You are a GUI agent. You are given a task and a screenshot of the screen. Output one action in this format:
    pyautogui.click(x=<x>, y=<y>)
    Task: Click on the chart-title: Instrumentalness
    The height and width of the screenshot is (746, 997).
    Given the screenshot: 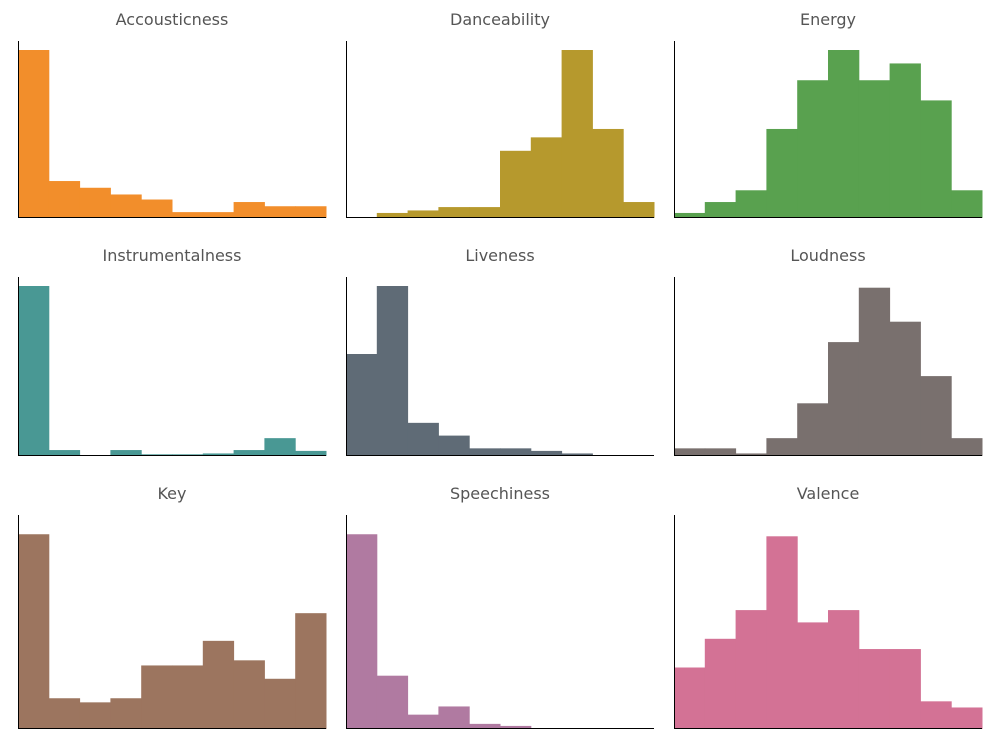 What is the action you would take?
    pyautogui.click(x=172, y=255)
    